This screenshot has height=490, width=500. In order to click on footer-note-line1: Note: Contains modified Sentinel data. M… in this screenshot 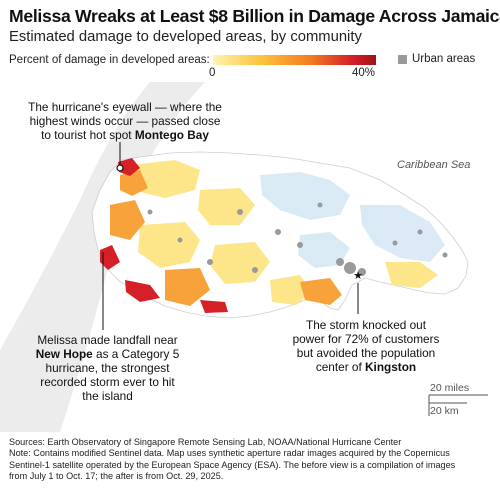, I will do `click(229, 453)`.